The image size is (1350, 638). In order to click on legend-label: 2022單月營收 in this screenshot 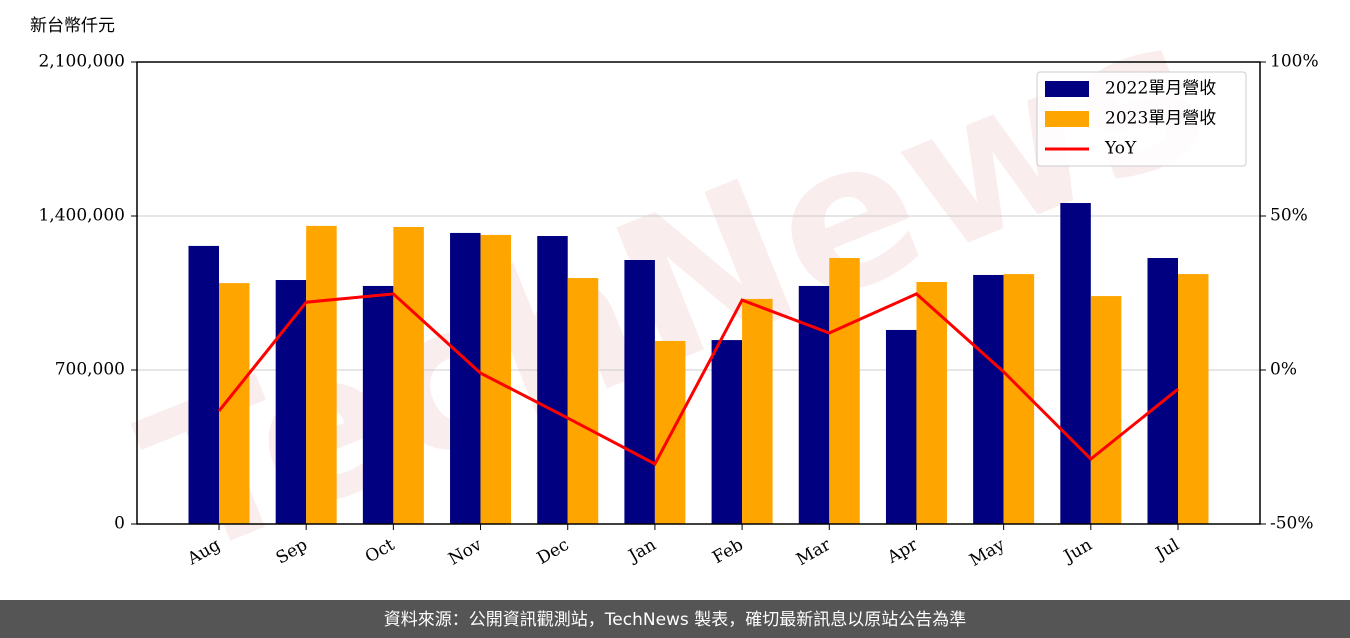, I will do `click(1160, 89)`.